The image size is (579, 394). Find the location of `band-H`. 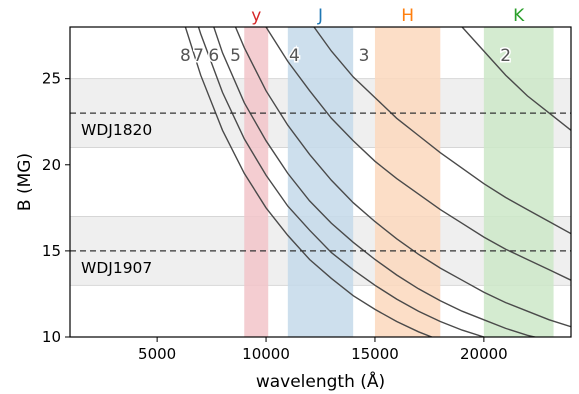

band-H is located at coordinates (407, 182).